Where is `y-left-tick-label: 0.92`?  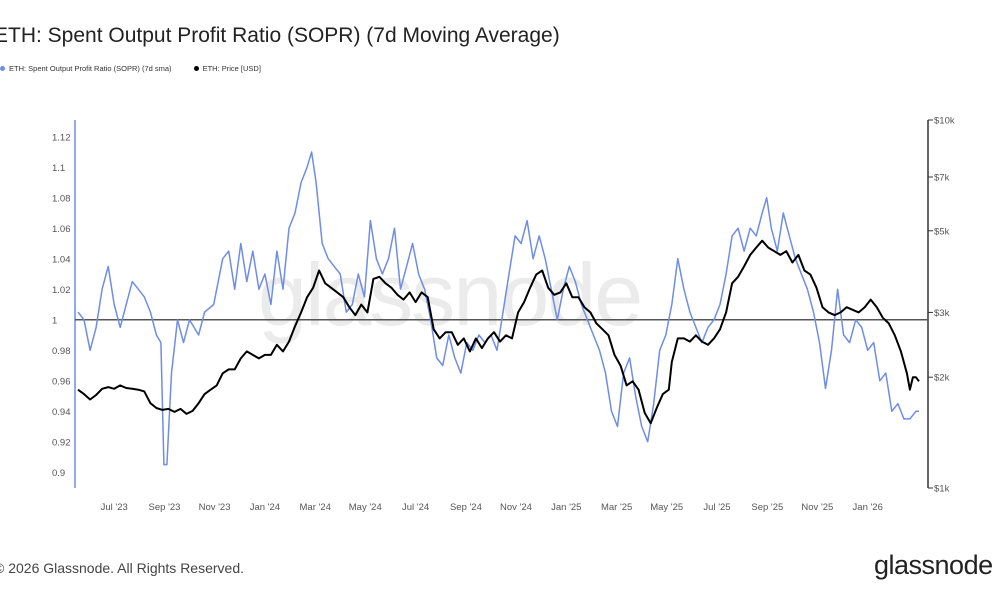
y-left-tick-label: 0.92 is located at coordinates (61, 442).